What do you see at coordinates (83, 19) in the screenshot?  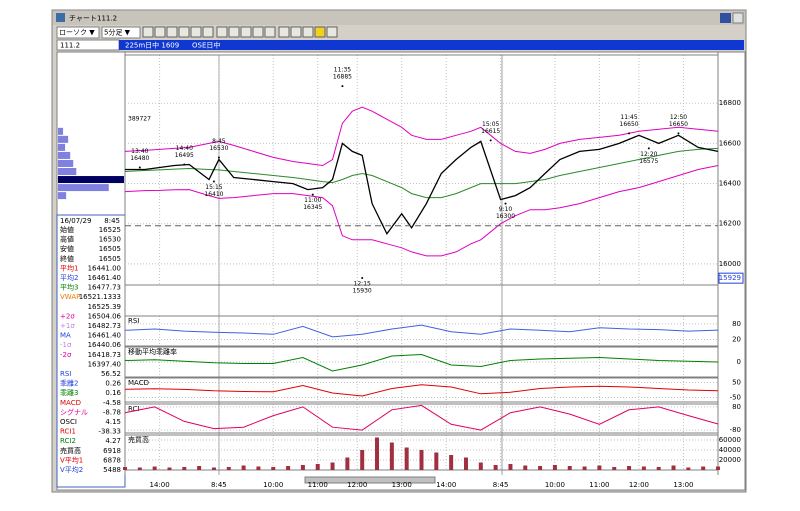 I see `window-title: チャート` at bounding box center [83, 19].